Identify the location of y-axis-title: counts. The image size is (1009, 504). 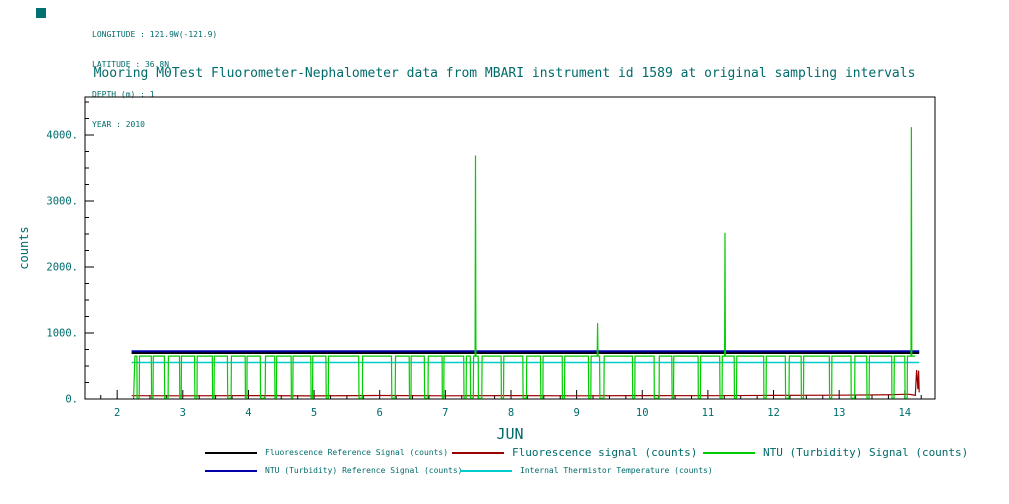
(24, 247).